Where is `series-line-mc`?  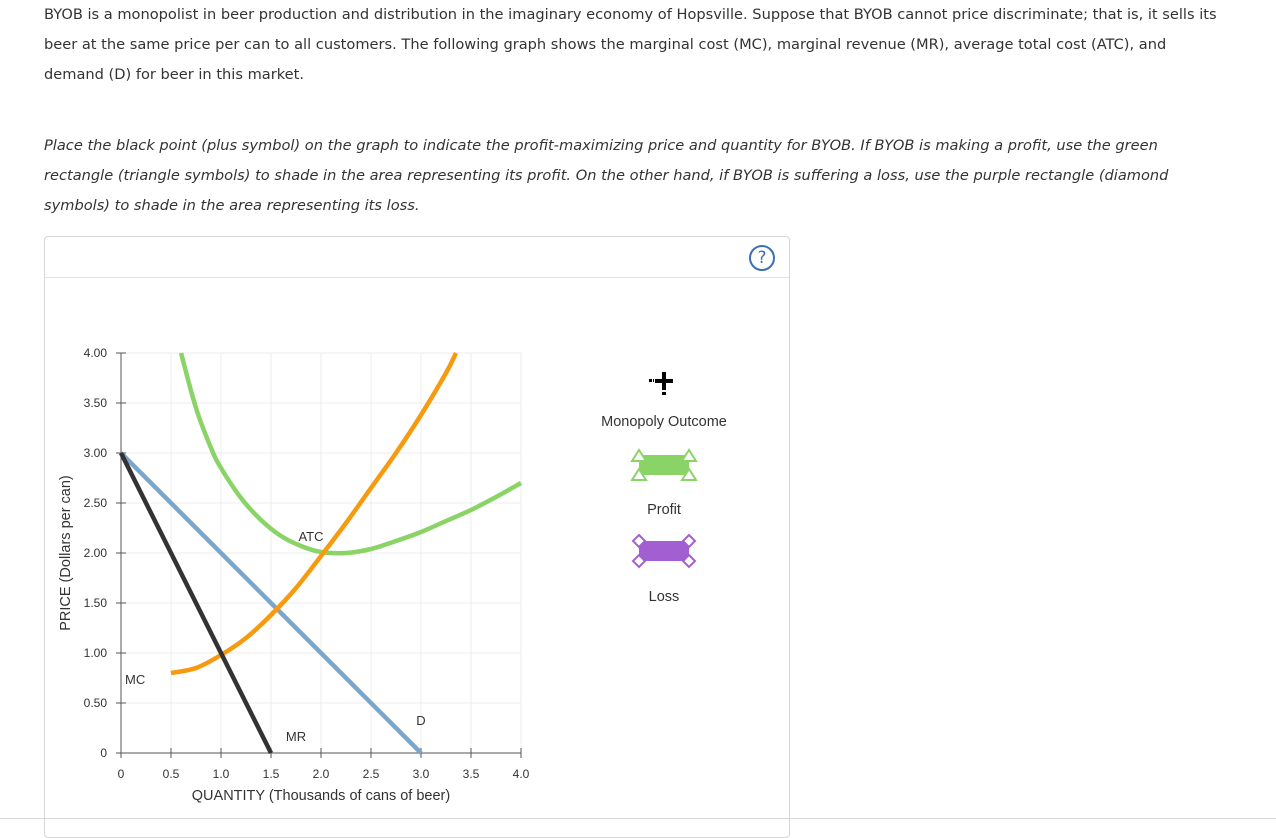 series-line-mc is located at coordinates (314, 513).